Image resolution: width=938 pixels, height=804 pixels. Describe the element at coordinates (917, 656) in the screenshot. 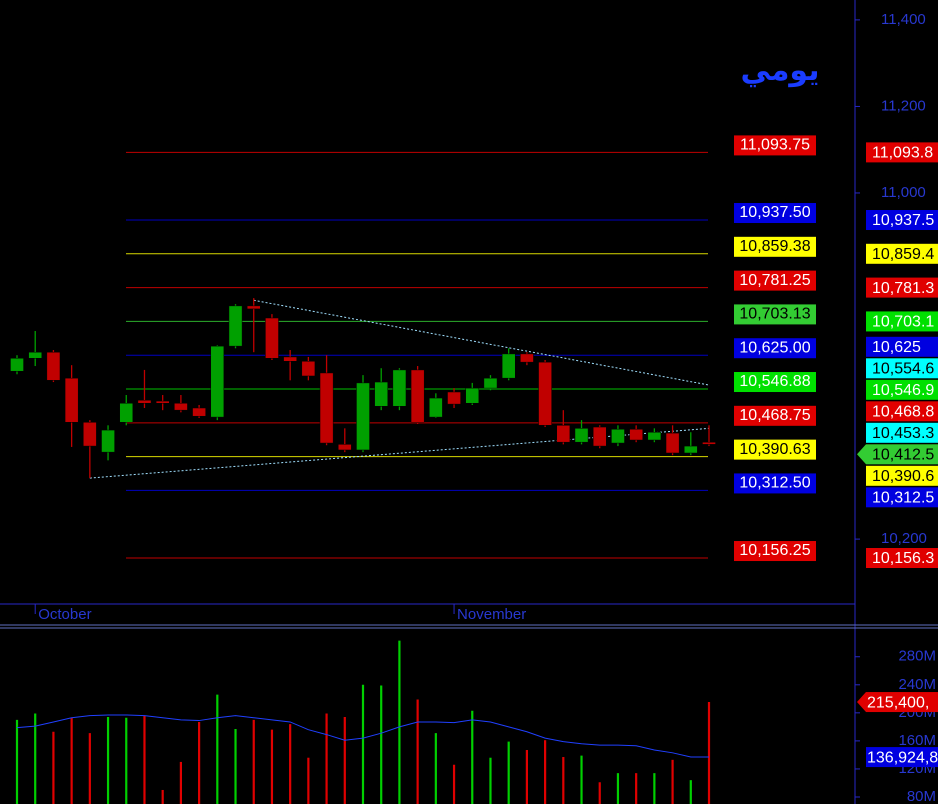

I see `y-tick-label: 280M` at that location.